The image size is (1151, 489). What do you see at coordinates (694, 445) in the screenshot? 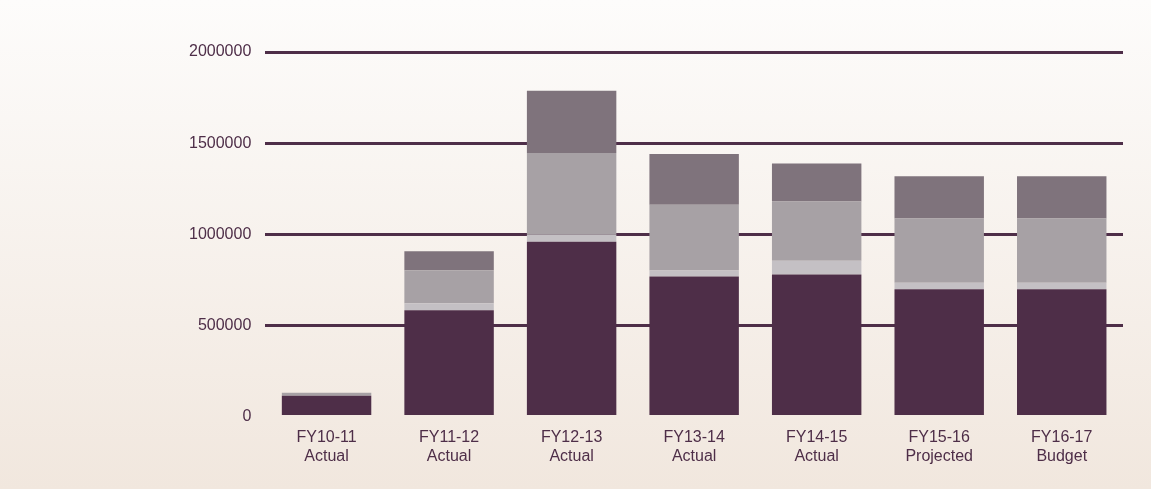
I see `x-tick-label: FY13-14 Actual` at bounding box center [694, 445].